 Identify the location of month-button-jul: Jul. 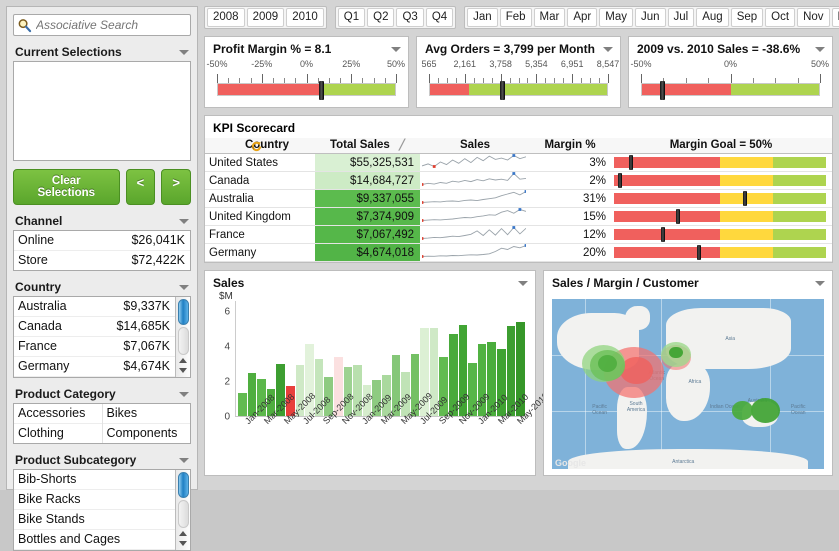
(681, 17).